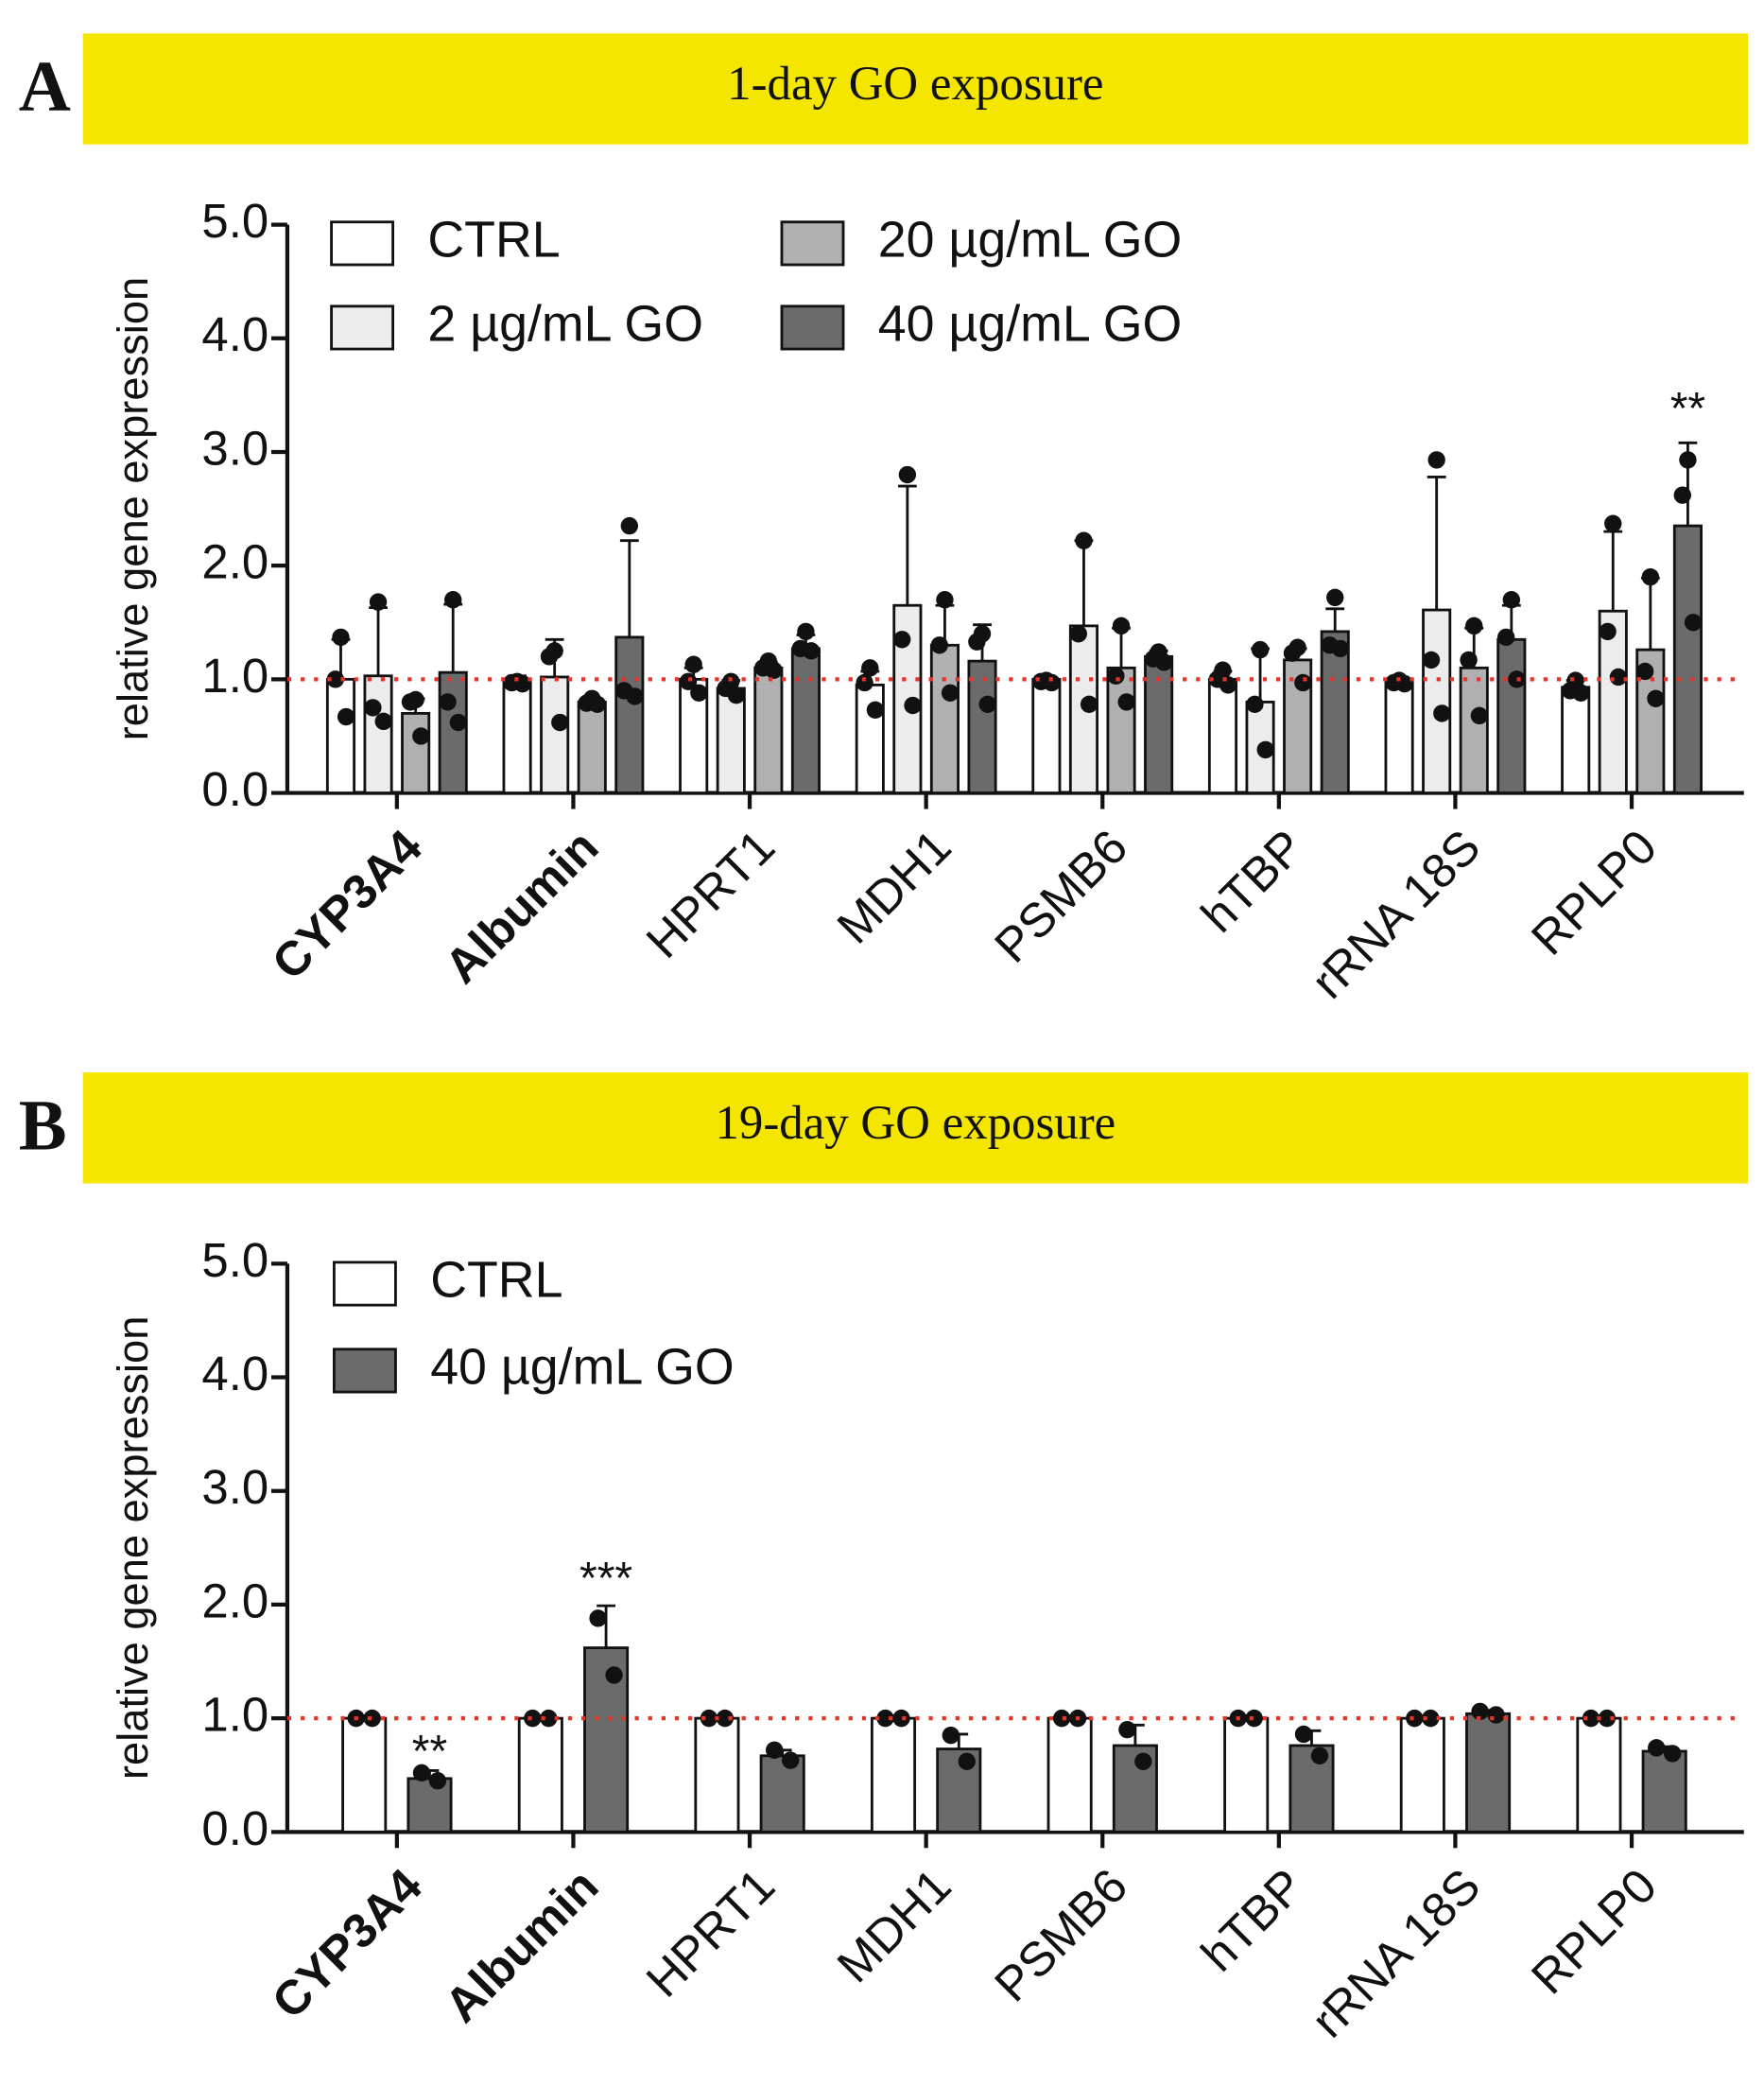 This screenshot has width=1764, height=2086. What do you see at coordinates (1030, 324) in the screenshot?
I see `legend-label: 40 µg/mL GO` at bounding box center [1030, 324].